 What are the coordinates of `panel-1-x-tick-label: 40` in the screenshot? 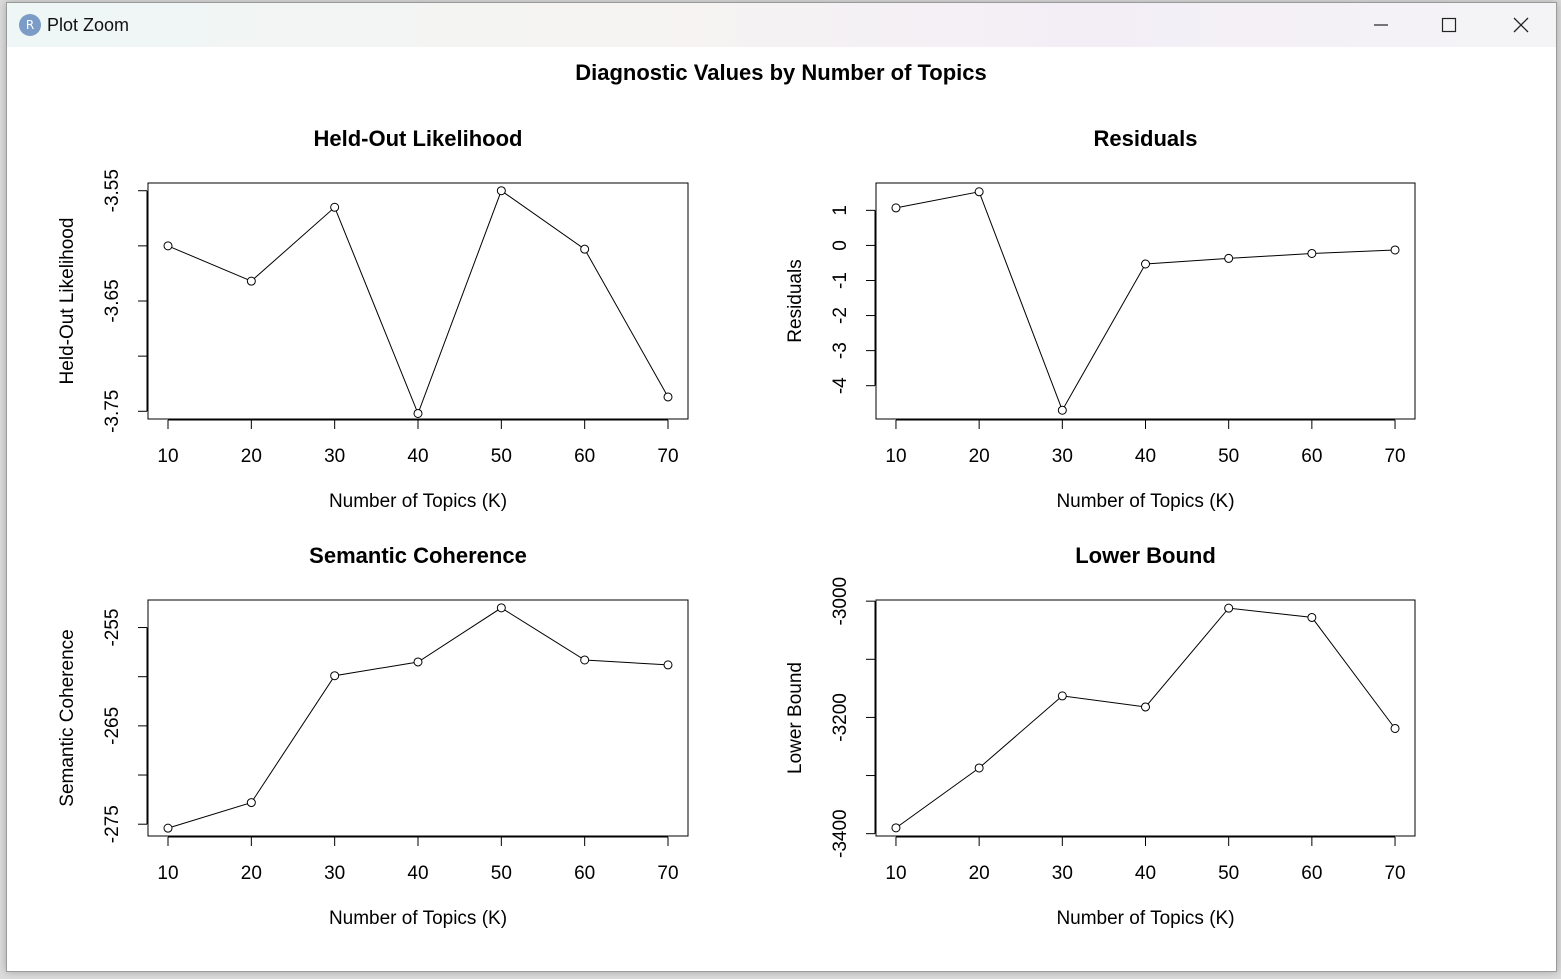 It's located at (417, 456).